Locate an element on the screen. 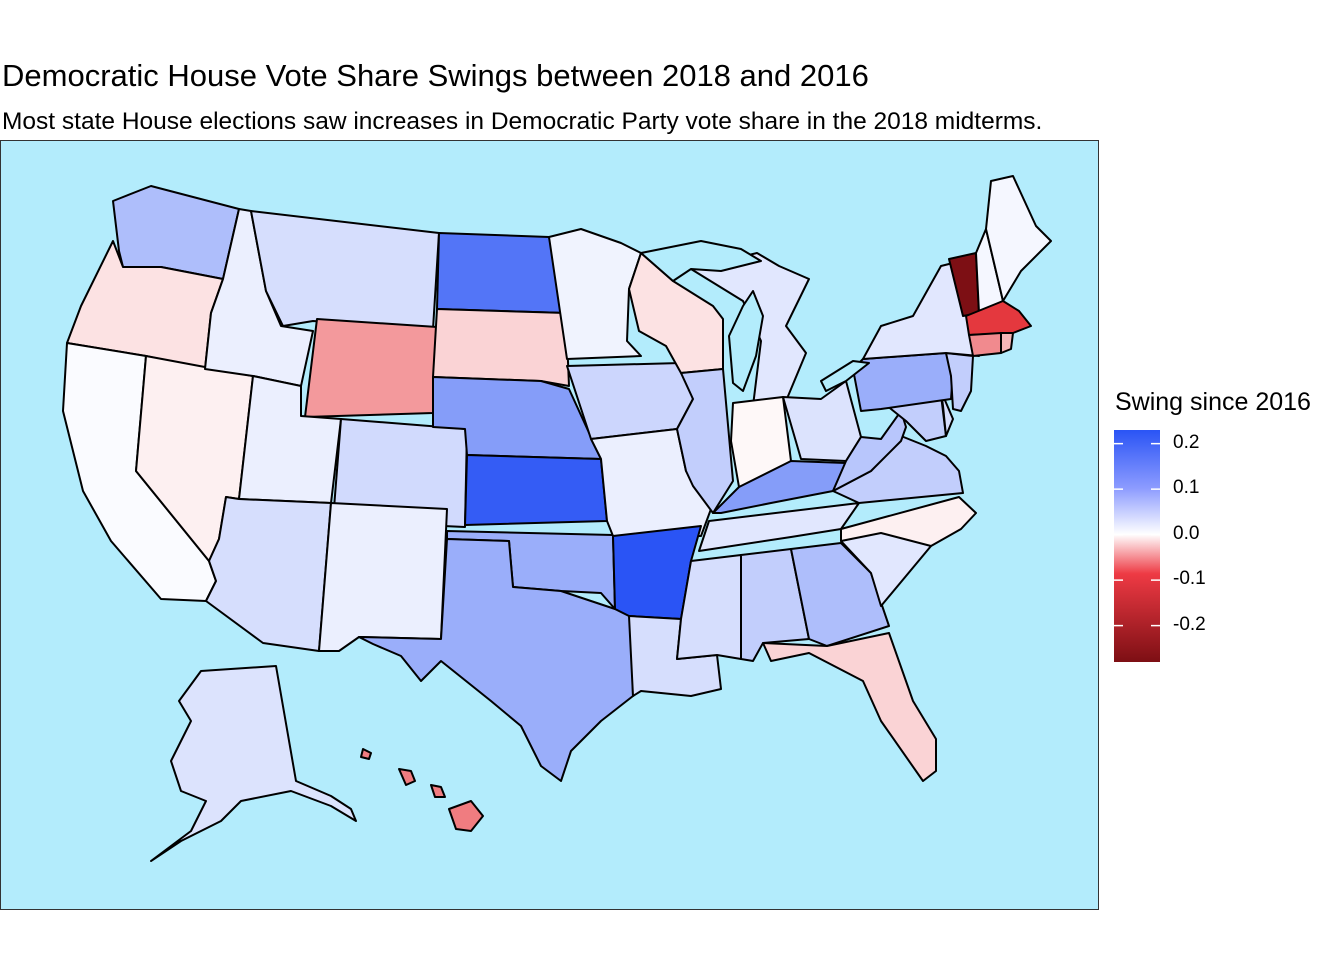  state-wyoming is located at coordinates (371, 368).